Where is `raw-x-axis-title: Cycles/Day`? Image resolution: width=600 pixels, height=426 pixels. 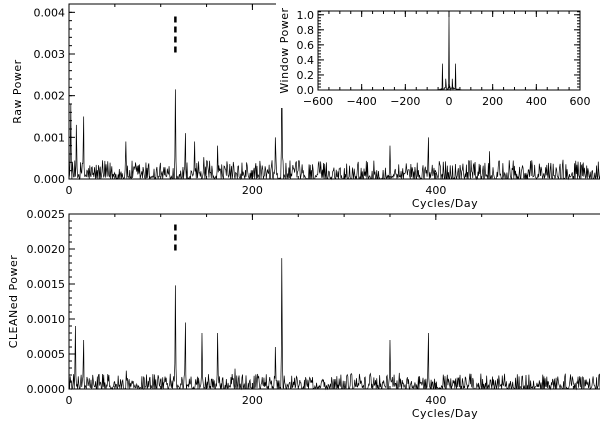
raw-x-axis-title: Cycles/Day is located at coordinates (445, 203).